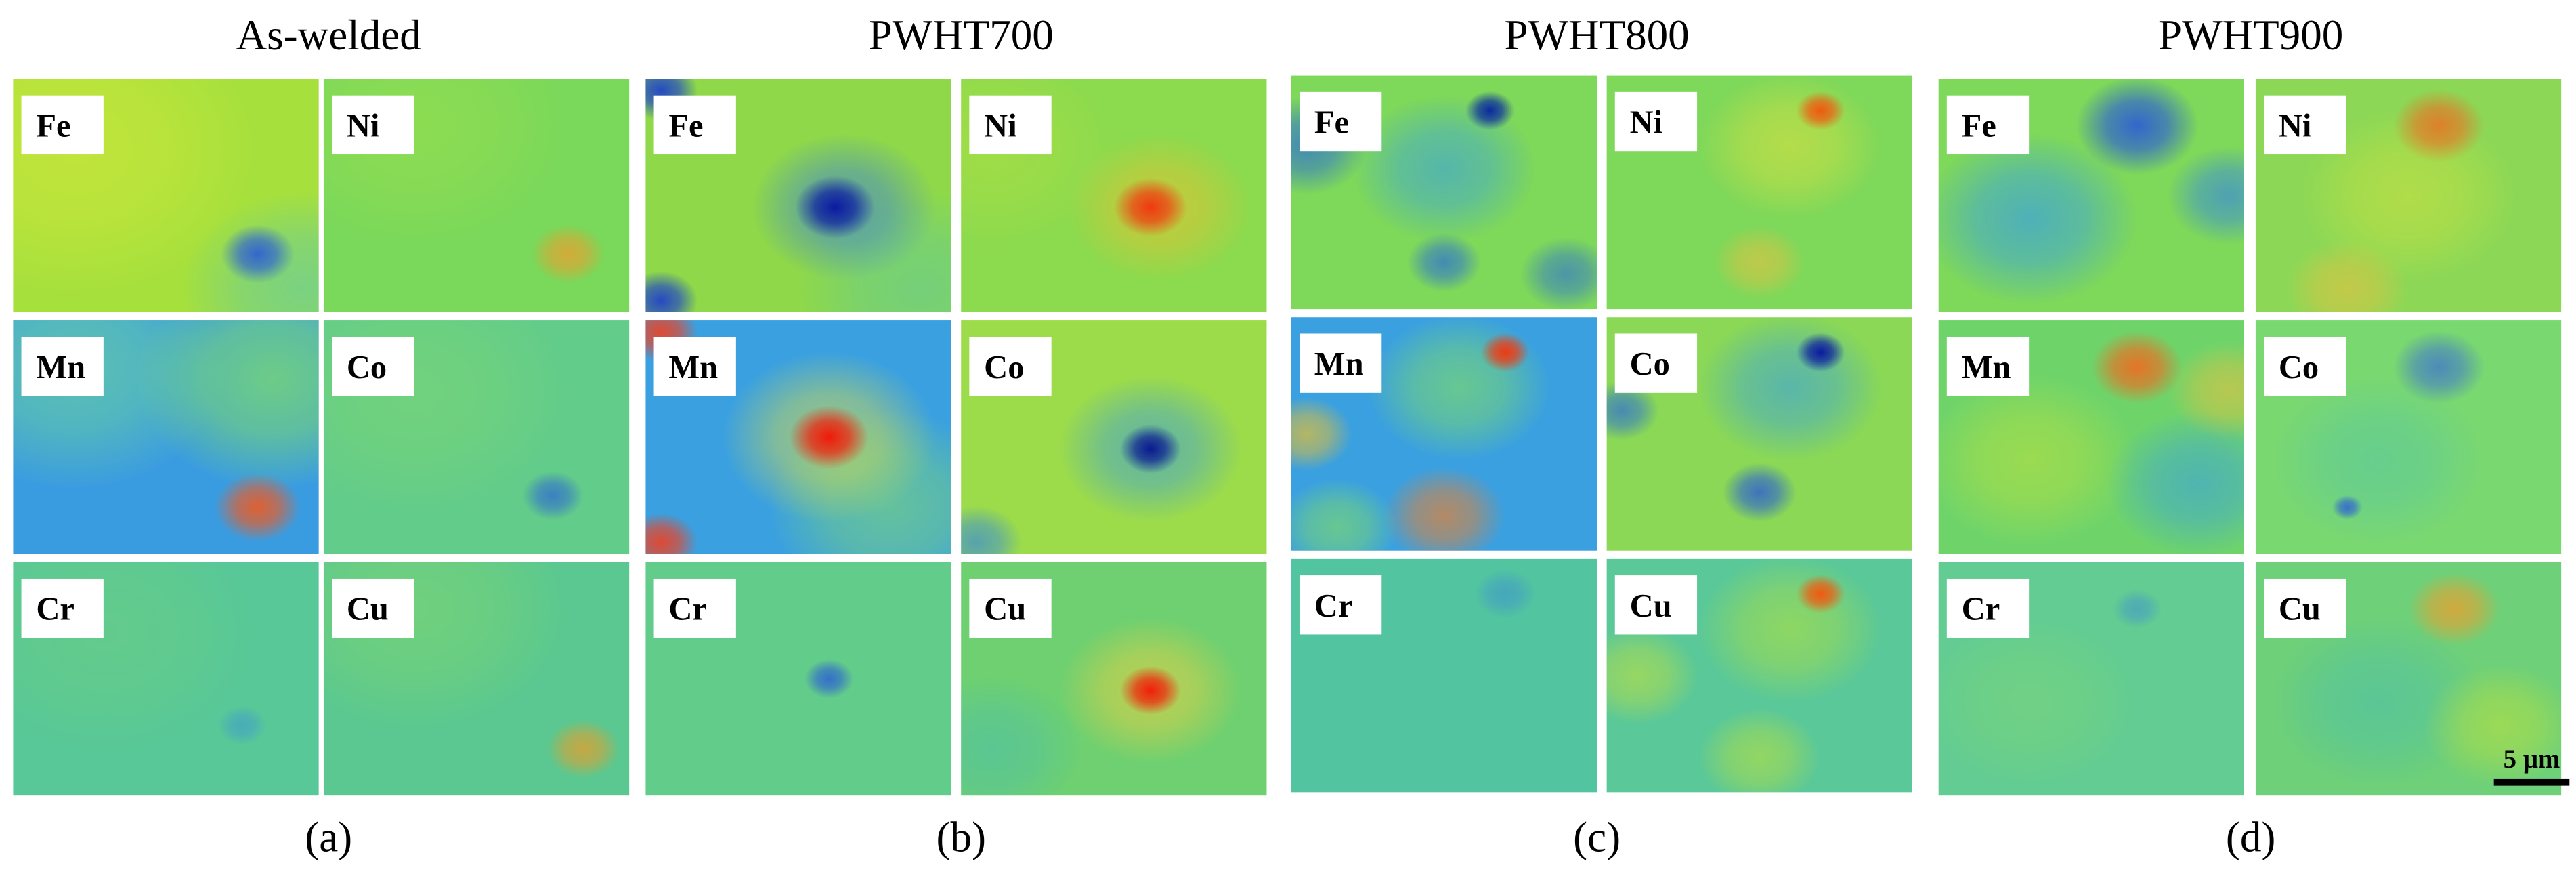  Describe the element at coordinates (1596, 837) in the screenshot. I see `panel-label: (c)` at that location.